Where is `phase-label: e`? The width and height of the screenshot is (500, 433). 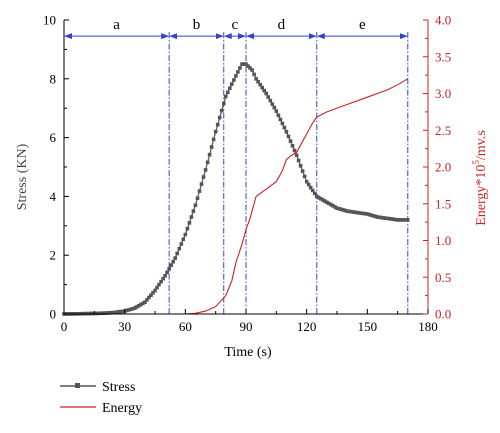 phase-label: e is located at coordinates (362, 25).